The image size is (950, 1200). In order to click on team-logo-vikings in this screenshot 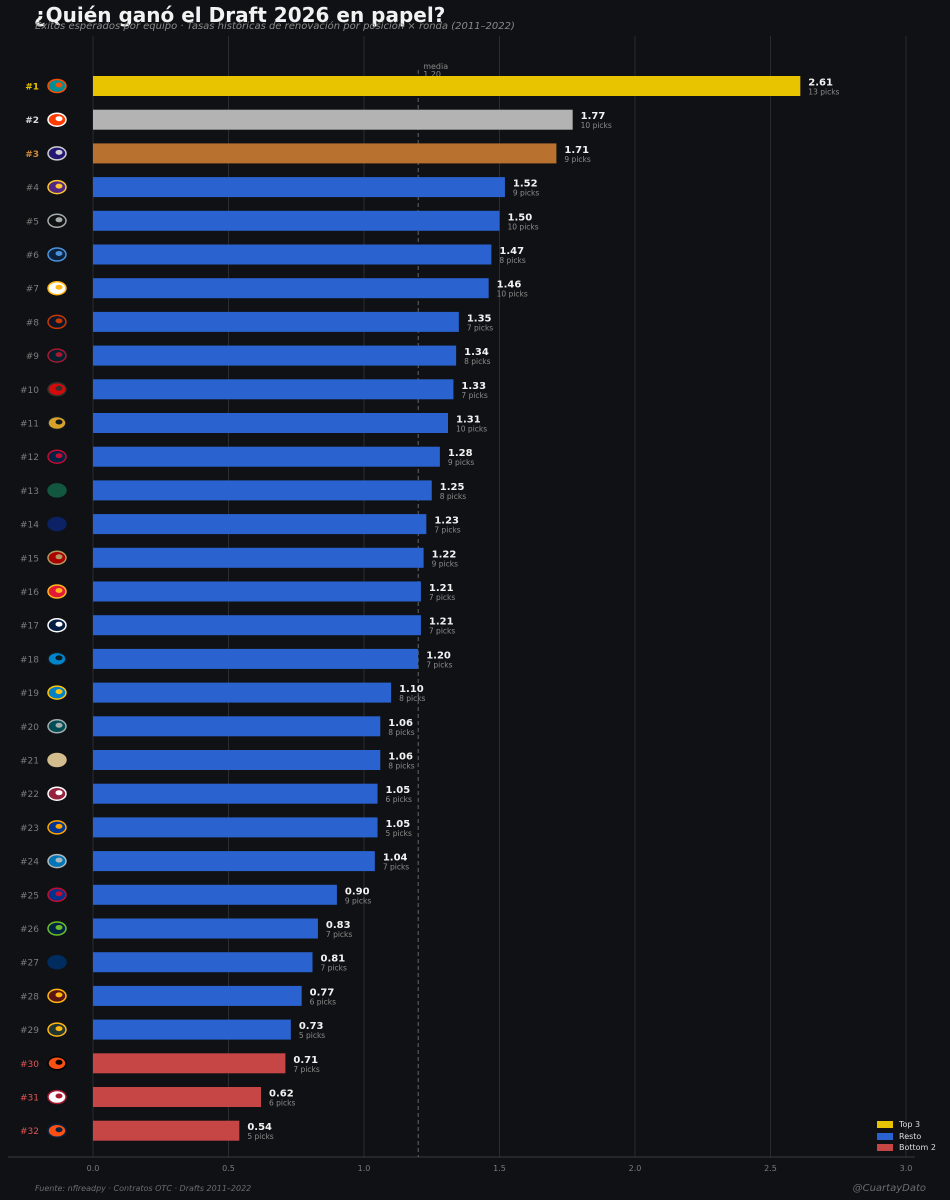, I will do `click(57, 187)`.